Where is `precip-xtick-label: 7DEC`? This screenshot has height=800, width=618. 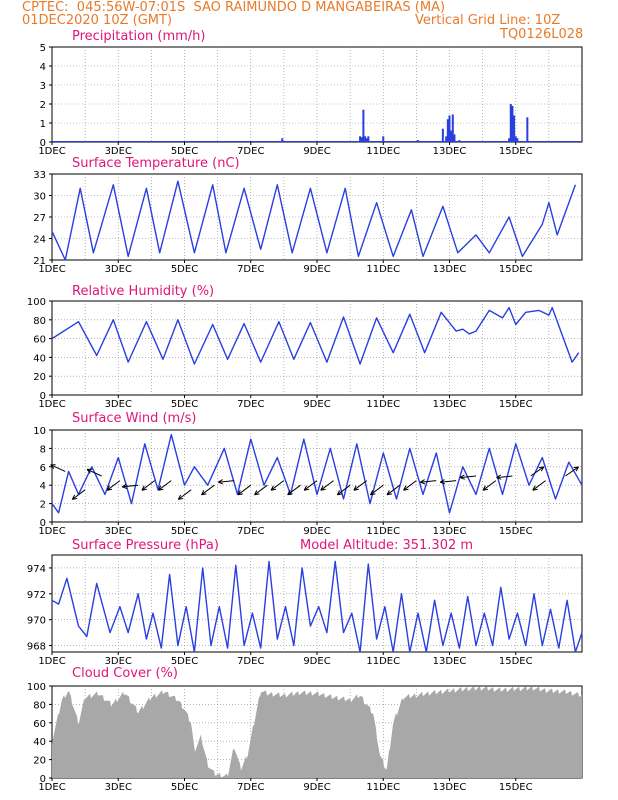 precip-xtick-label: 7DEC is located at coordinates (250, 151).